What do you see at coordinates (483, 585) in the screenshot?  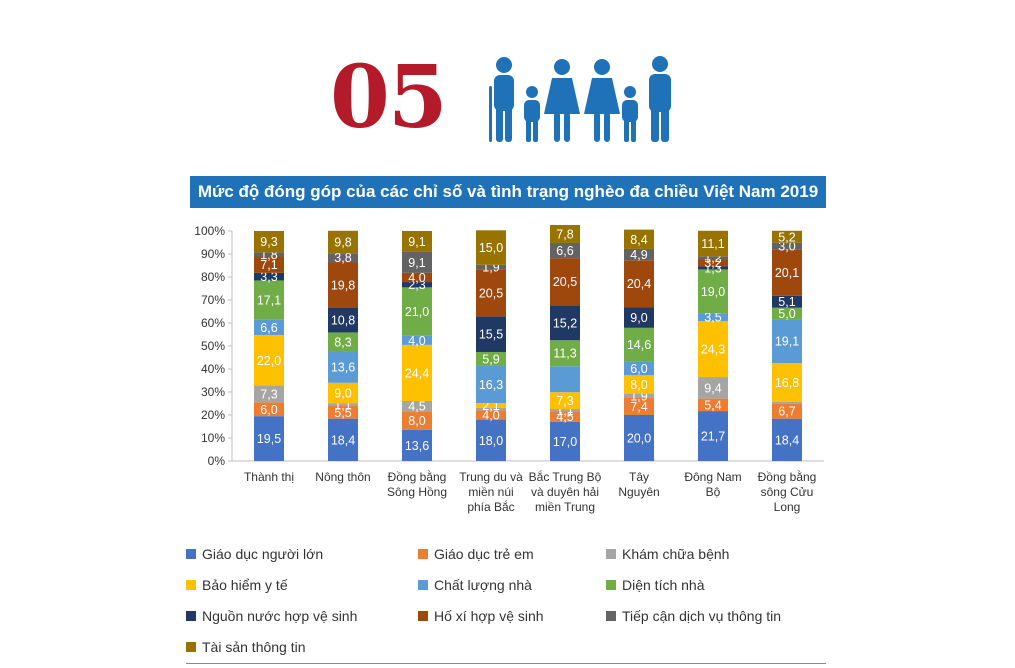 I see `legend-label: Chất lượng nhà` at bounding box center [483, 585].